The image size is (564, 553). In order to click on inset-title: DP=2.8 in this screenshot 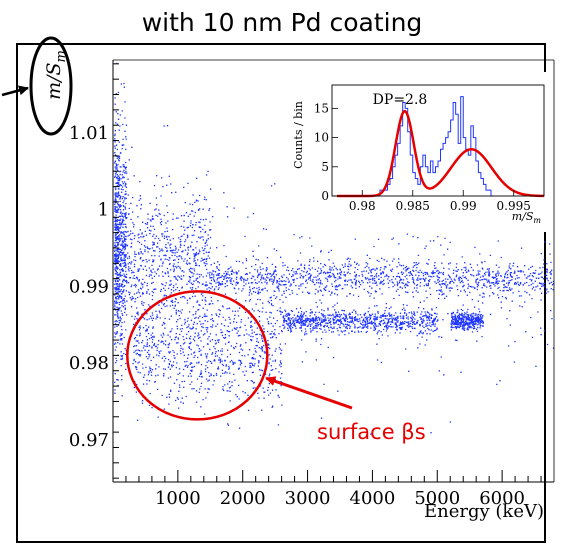, I will do `click(400, 100)`.